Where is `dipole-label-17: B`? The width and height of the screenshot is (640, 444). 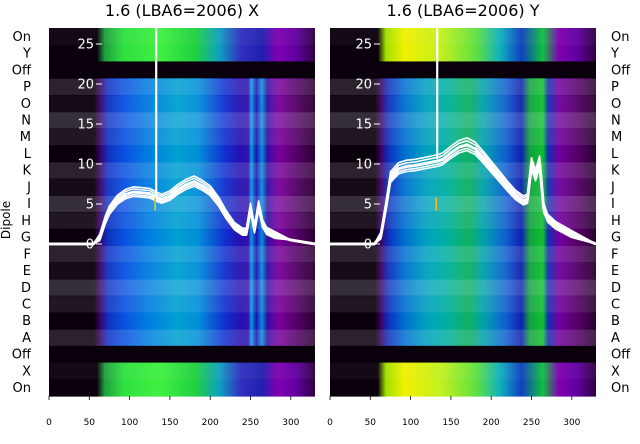
dipole-label-17: B is located at coordinates (615, 321).